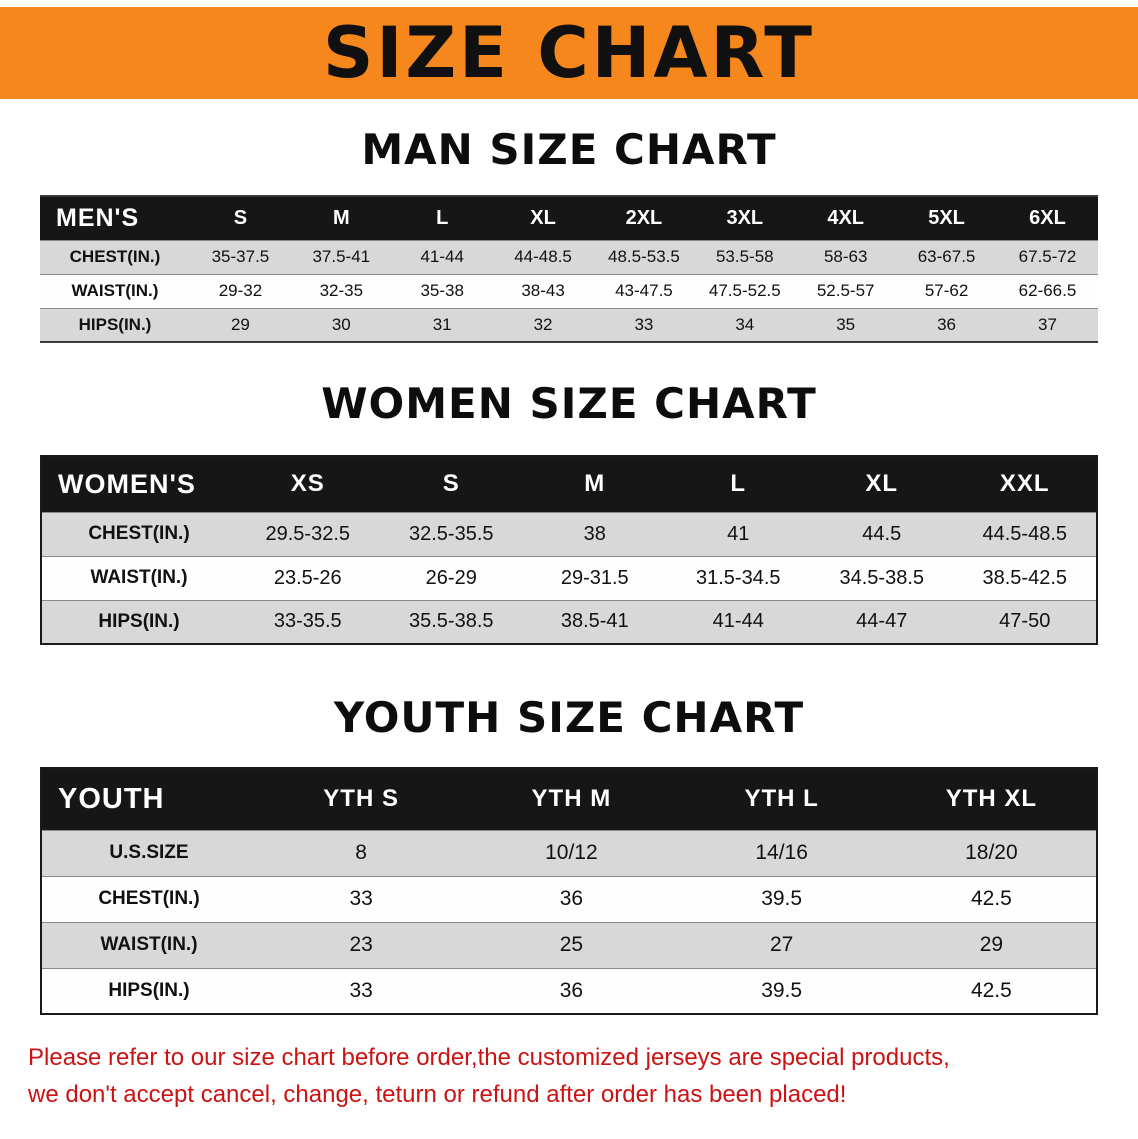  I want to click on banner-title: SIZE CHART, so click(569, 53).